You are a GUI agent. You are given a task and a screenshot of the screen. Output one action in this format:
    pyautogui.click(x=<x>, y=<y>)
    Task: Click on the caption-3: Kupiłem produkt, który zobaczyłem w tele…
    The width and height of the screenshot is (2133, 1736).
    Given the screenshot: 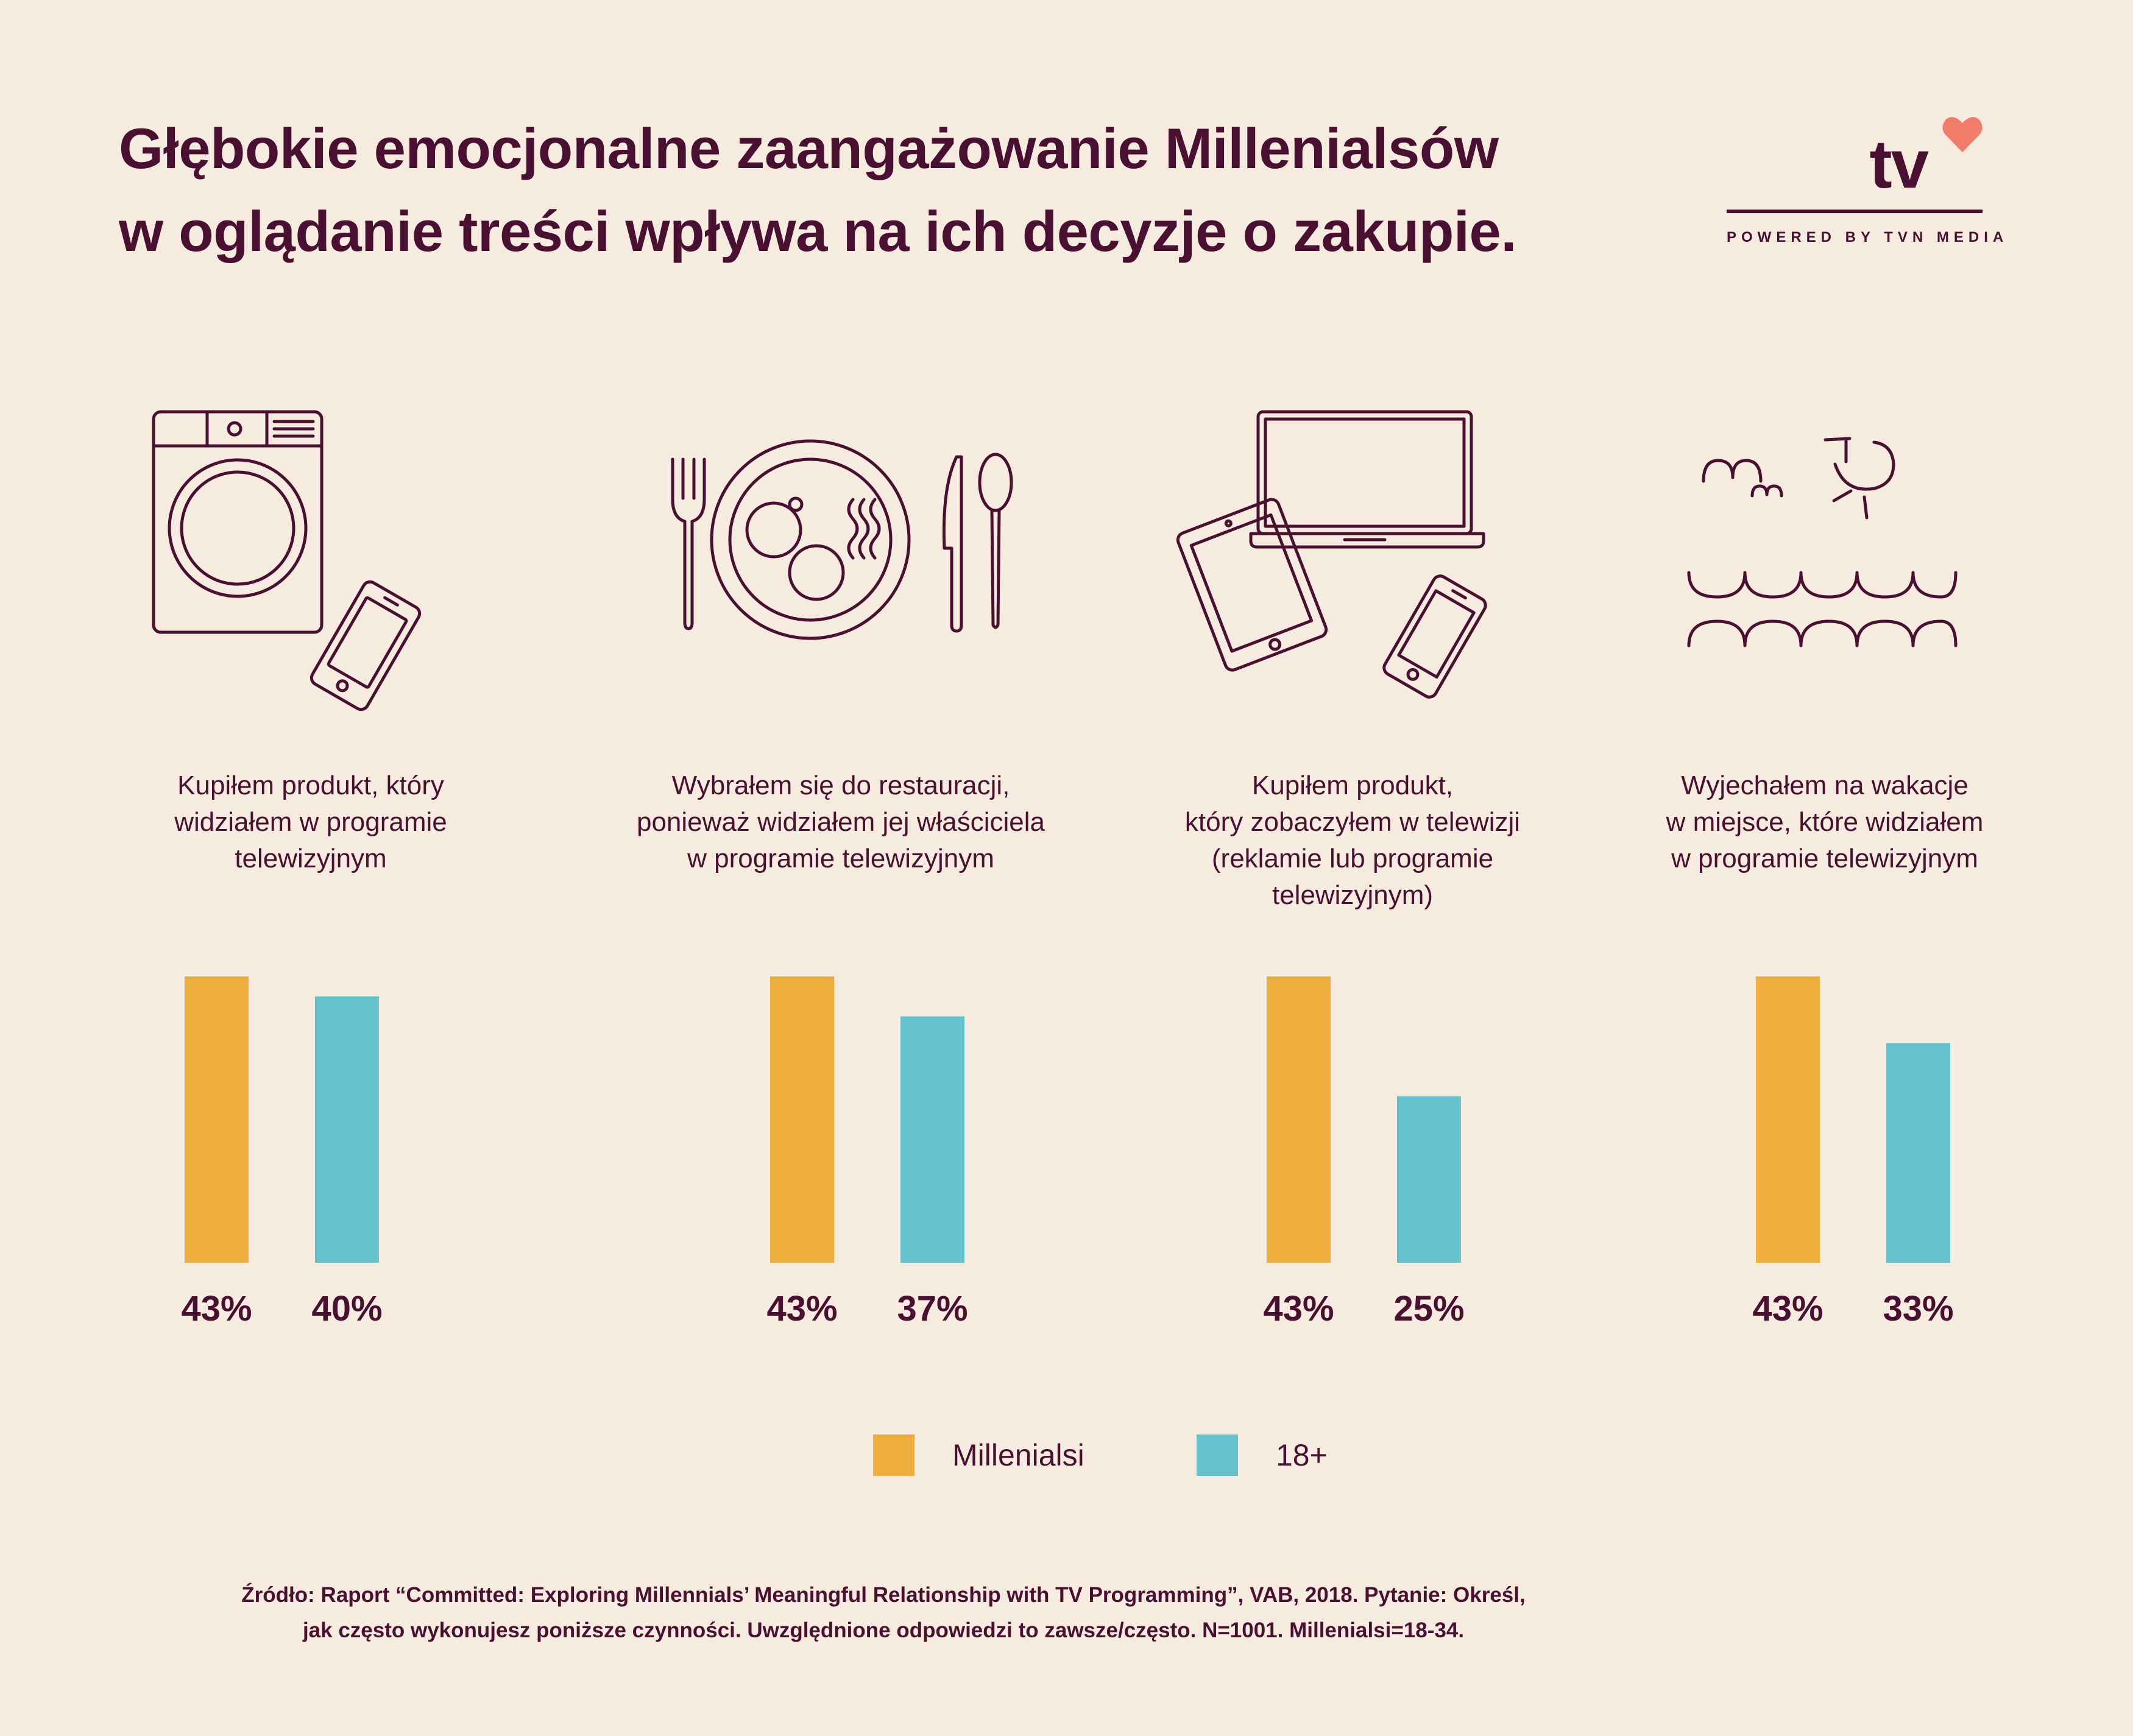 What is the action you would take?
    pyautogui.click(x=1352, y=840)
    